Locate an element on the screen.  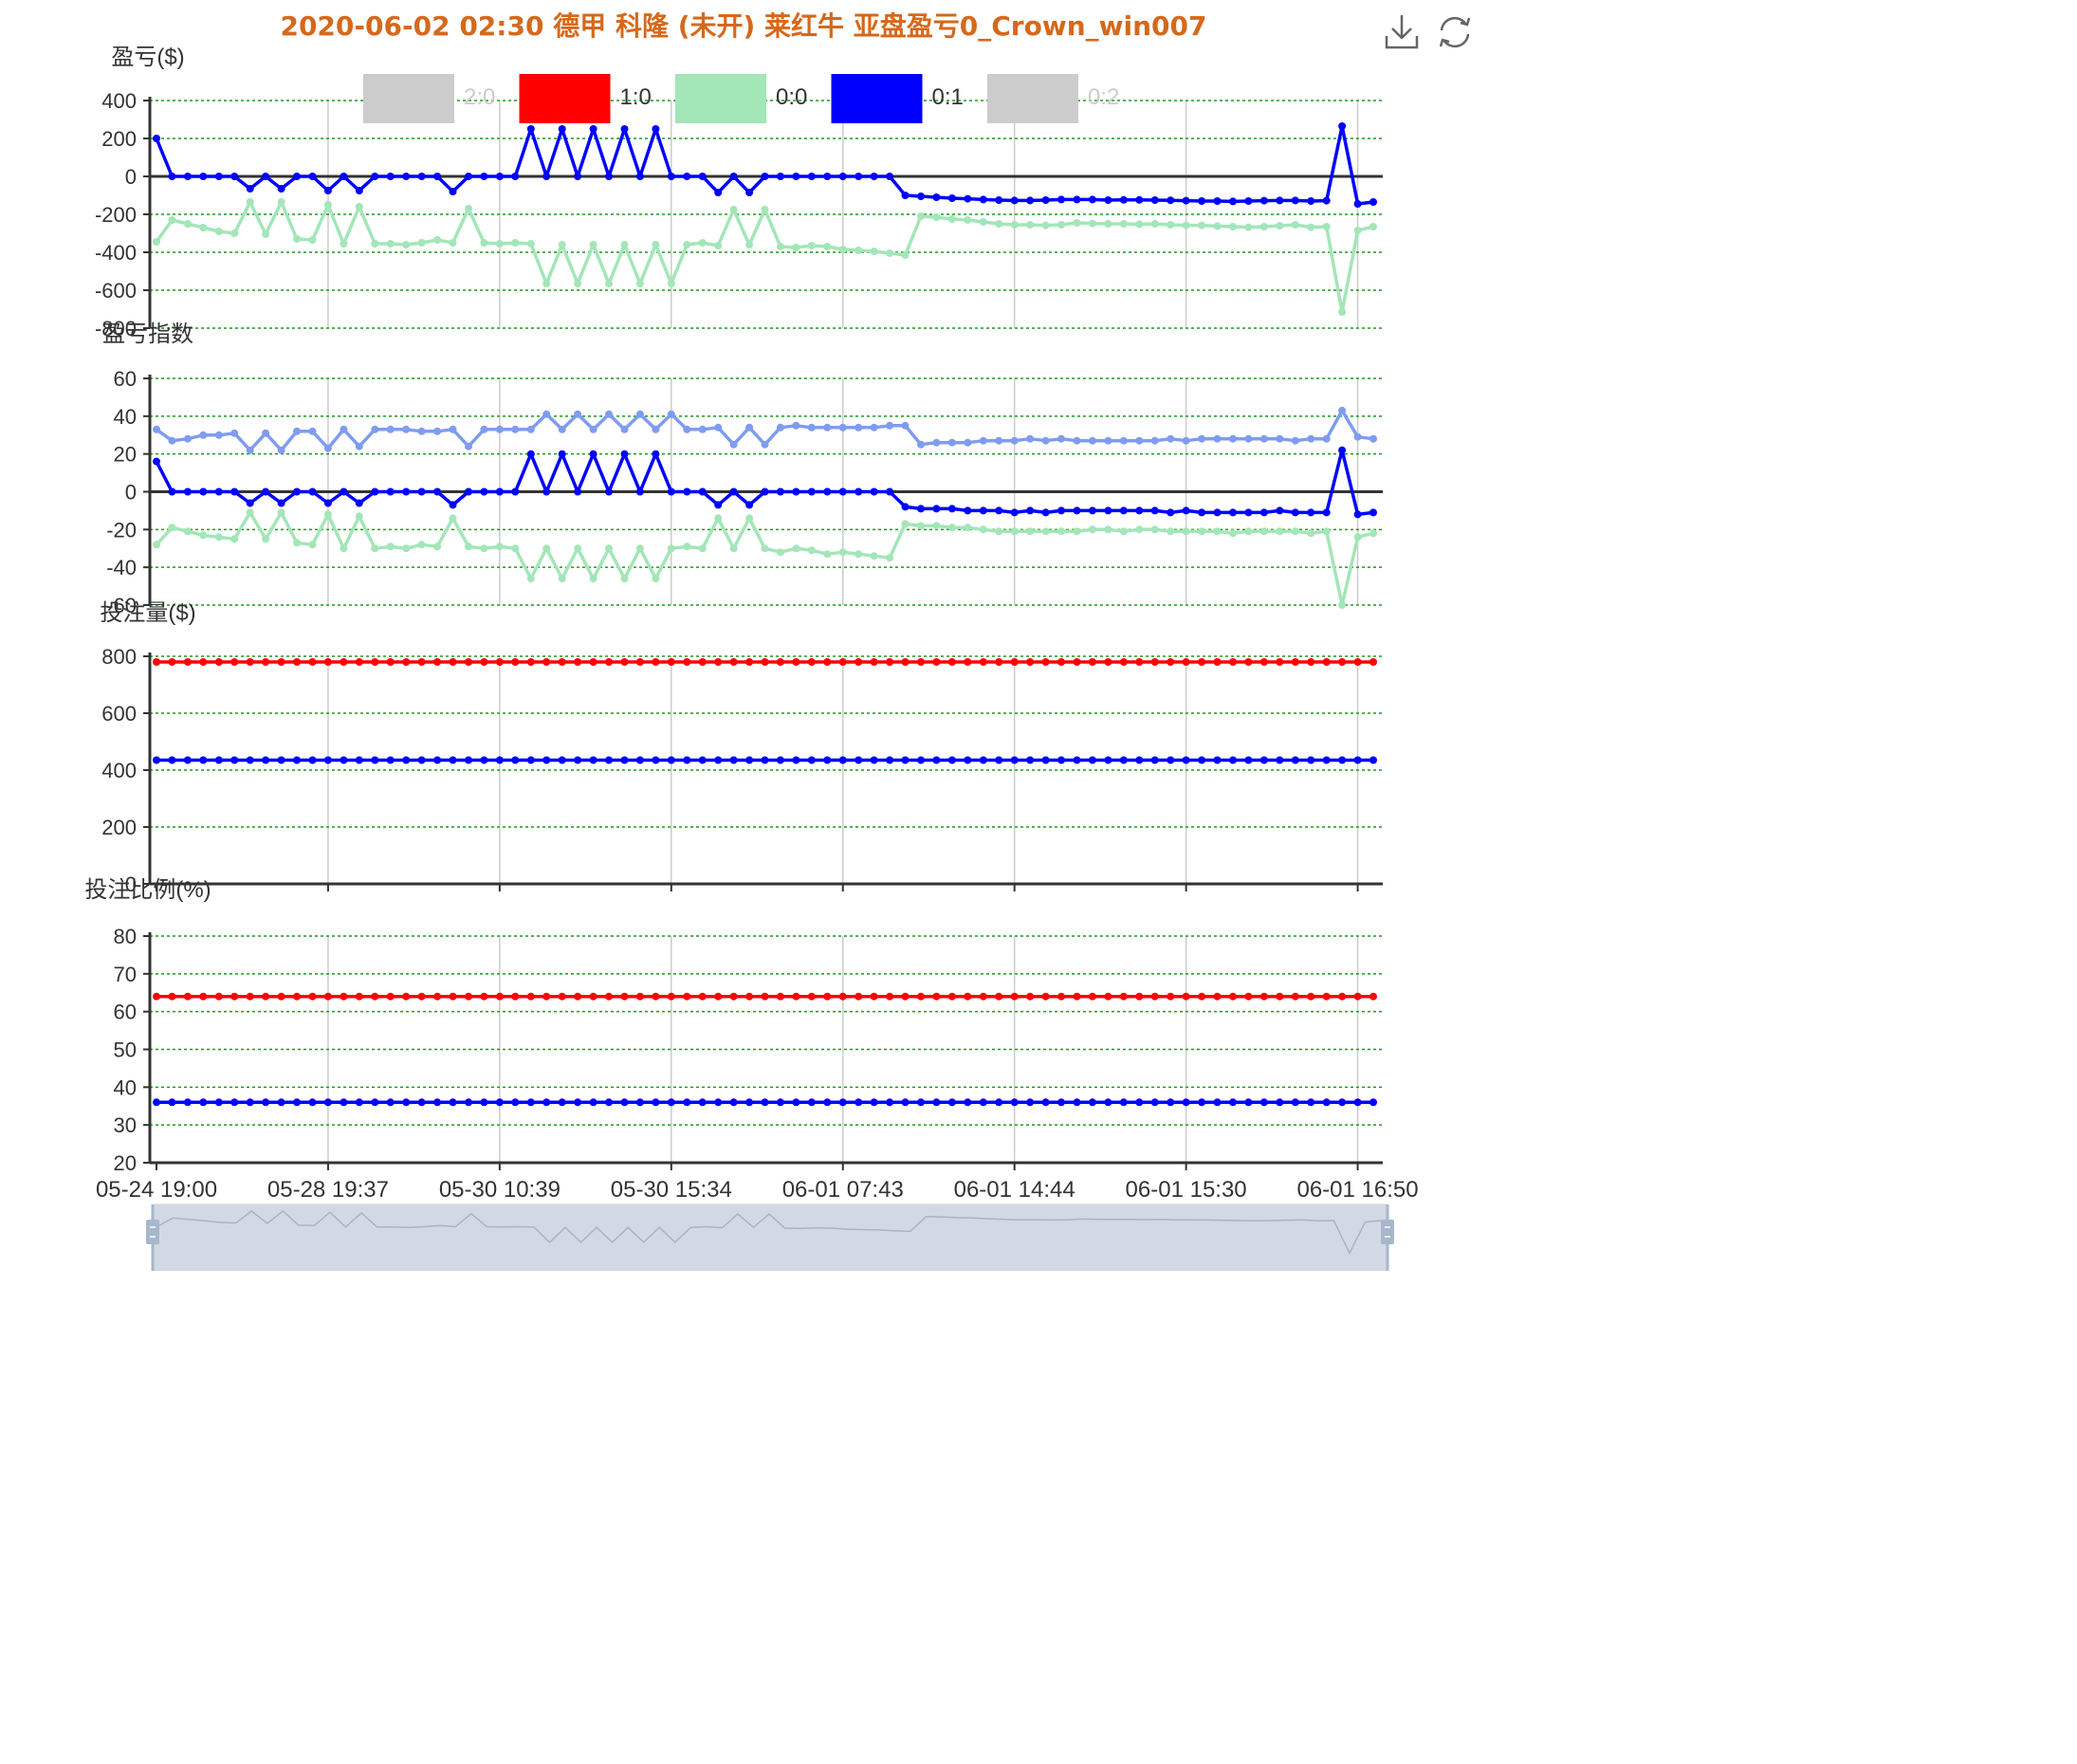
zoom-preview-line is located at coordinates (769, 1232).